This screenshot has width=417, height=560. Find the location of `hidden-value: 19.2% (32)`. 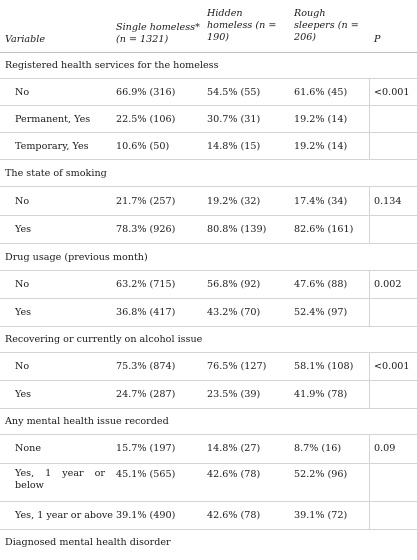

hidden-value: 19.2% (32) is located at coordinates (234, 201).